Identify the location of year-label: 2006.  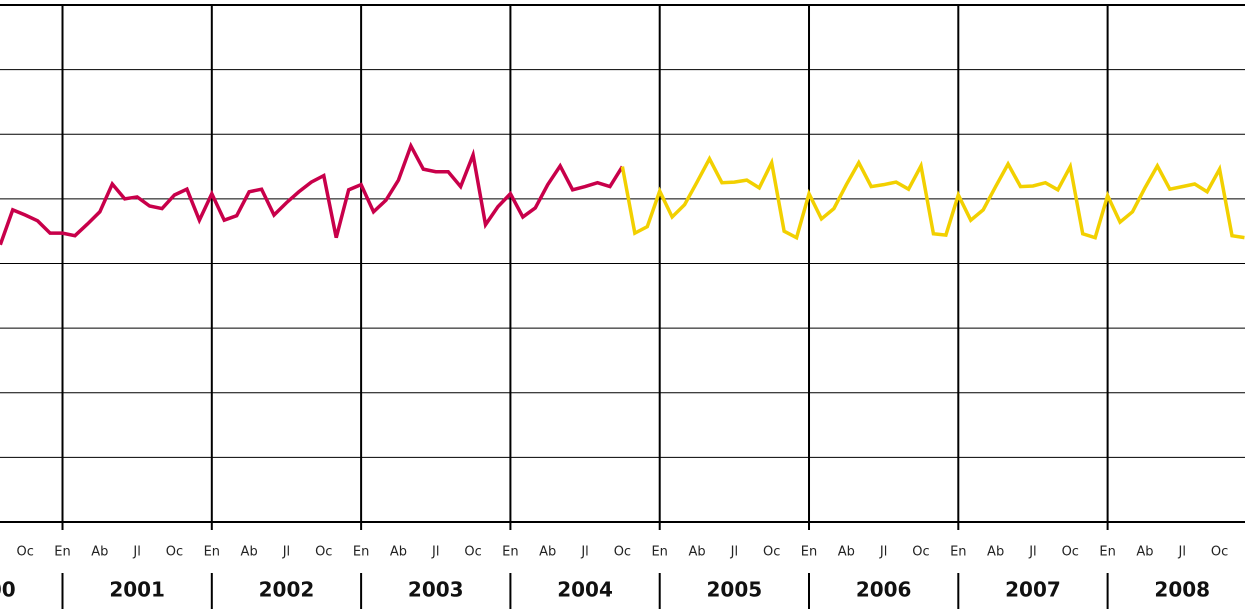
(884, 590).